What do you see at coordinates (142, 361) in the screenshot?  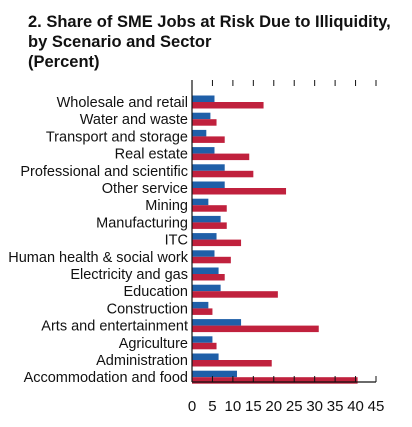 I see `category-label-15: Administration` at bounding box center [142, 361].